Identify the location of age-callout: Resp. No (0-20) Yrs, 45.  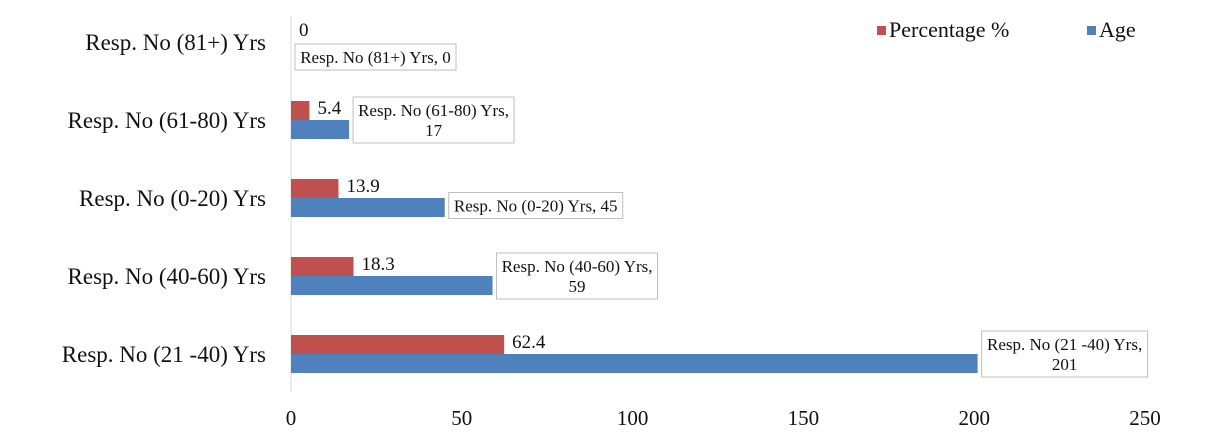
(536, 205).